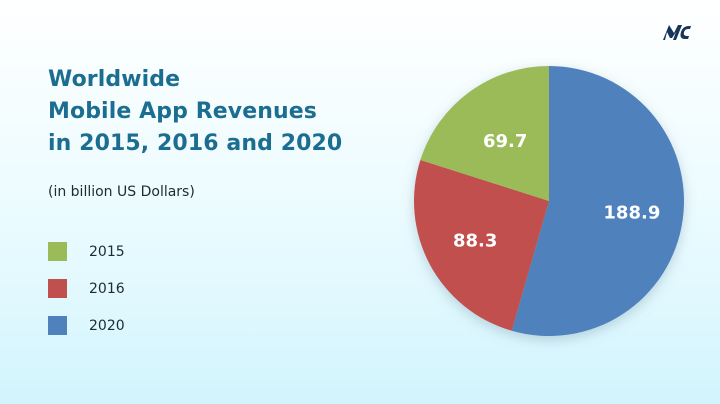  Describe the element at coordinates (107, 325) in the screenshot. I see `legend-label-2020: 2020` at that location.